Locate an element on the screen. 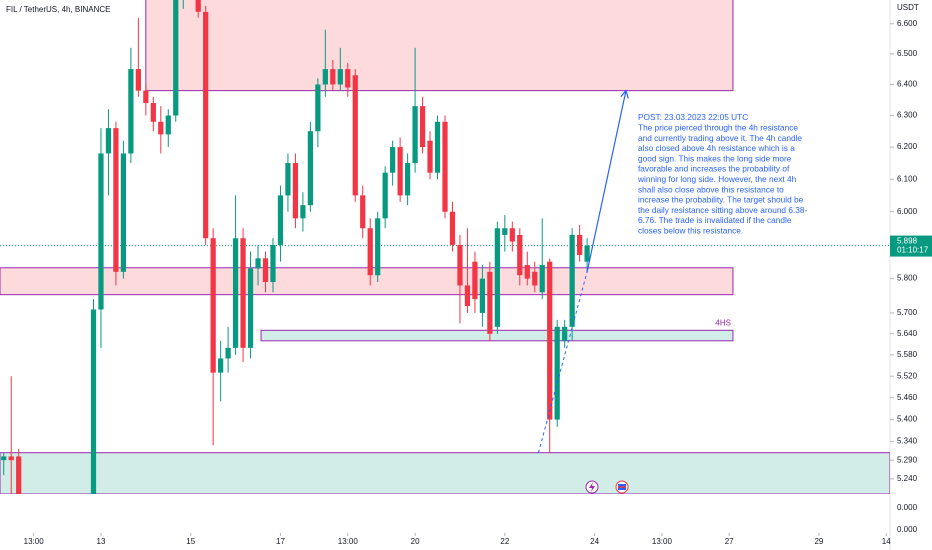 This screenshot has width=932, height=550. x-tick-label: 14 is located at coordinates (886, 541).